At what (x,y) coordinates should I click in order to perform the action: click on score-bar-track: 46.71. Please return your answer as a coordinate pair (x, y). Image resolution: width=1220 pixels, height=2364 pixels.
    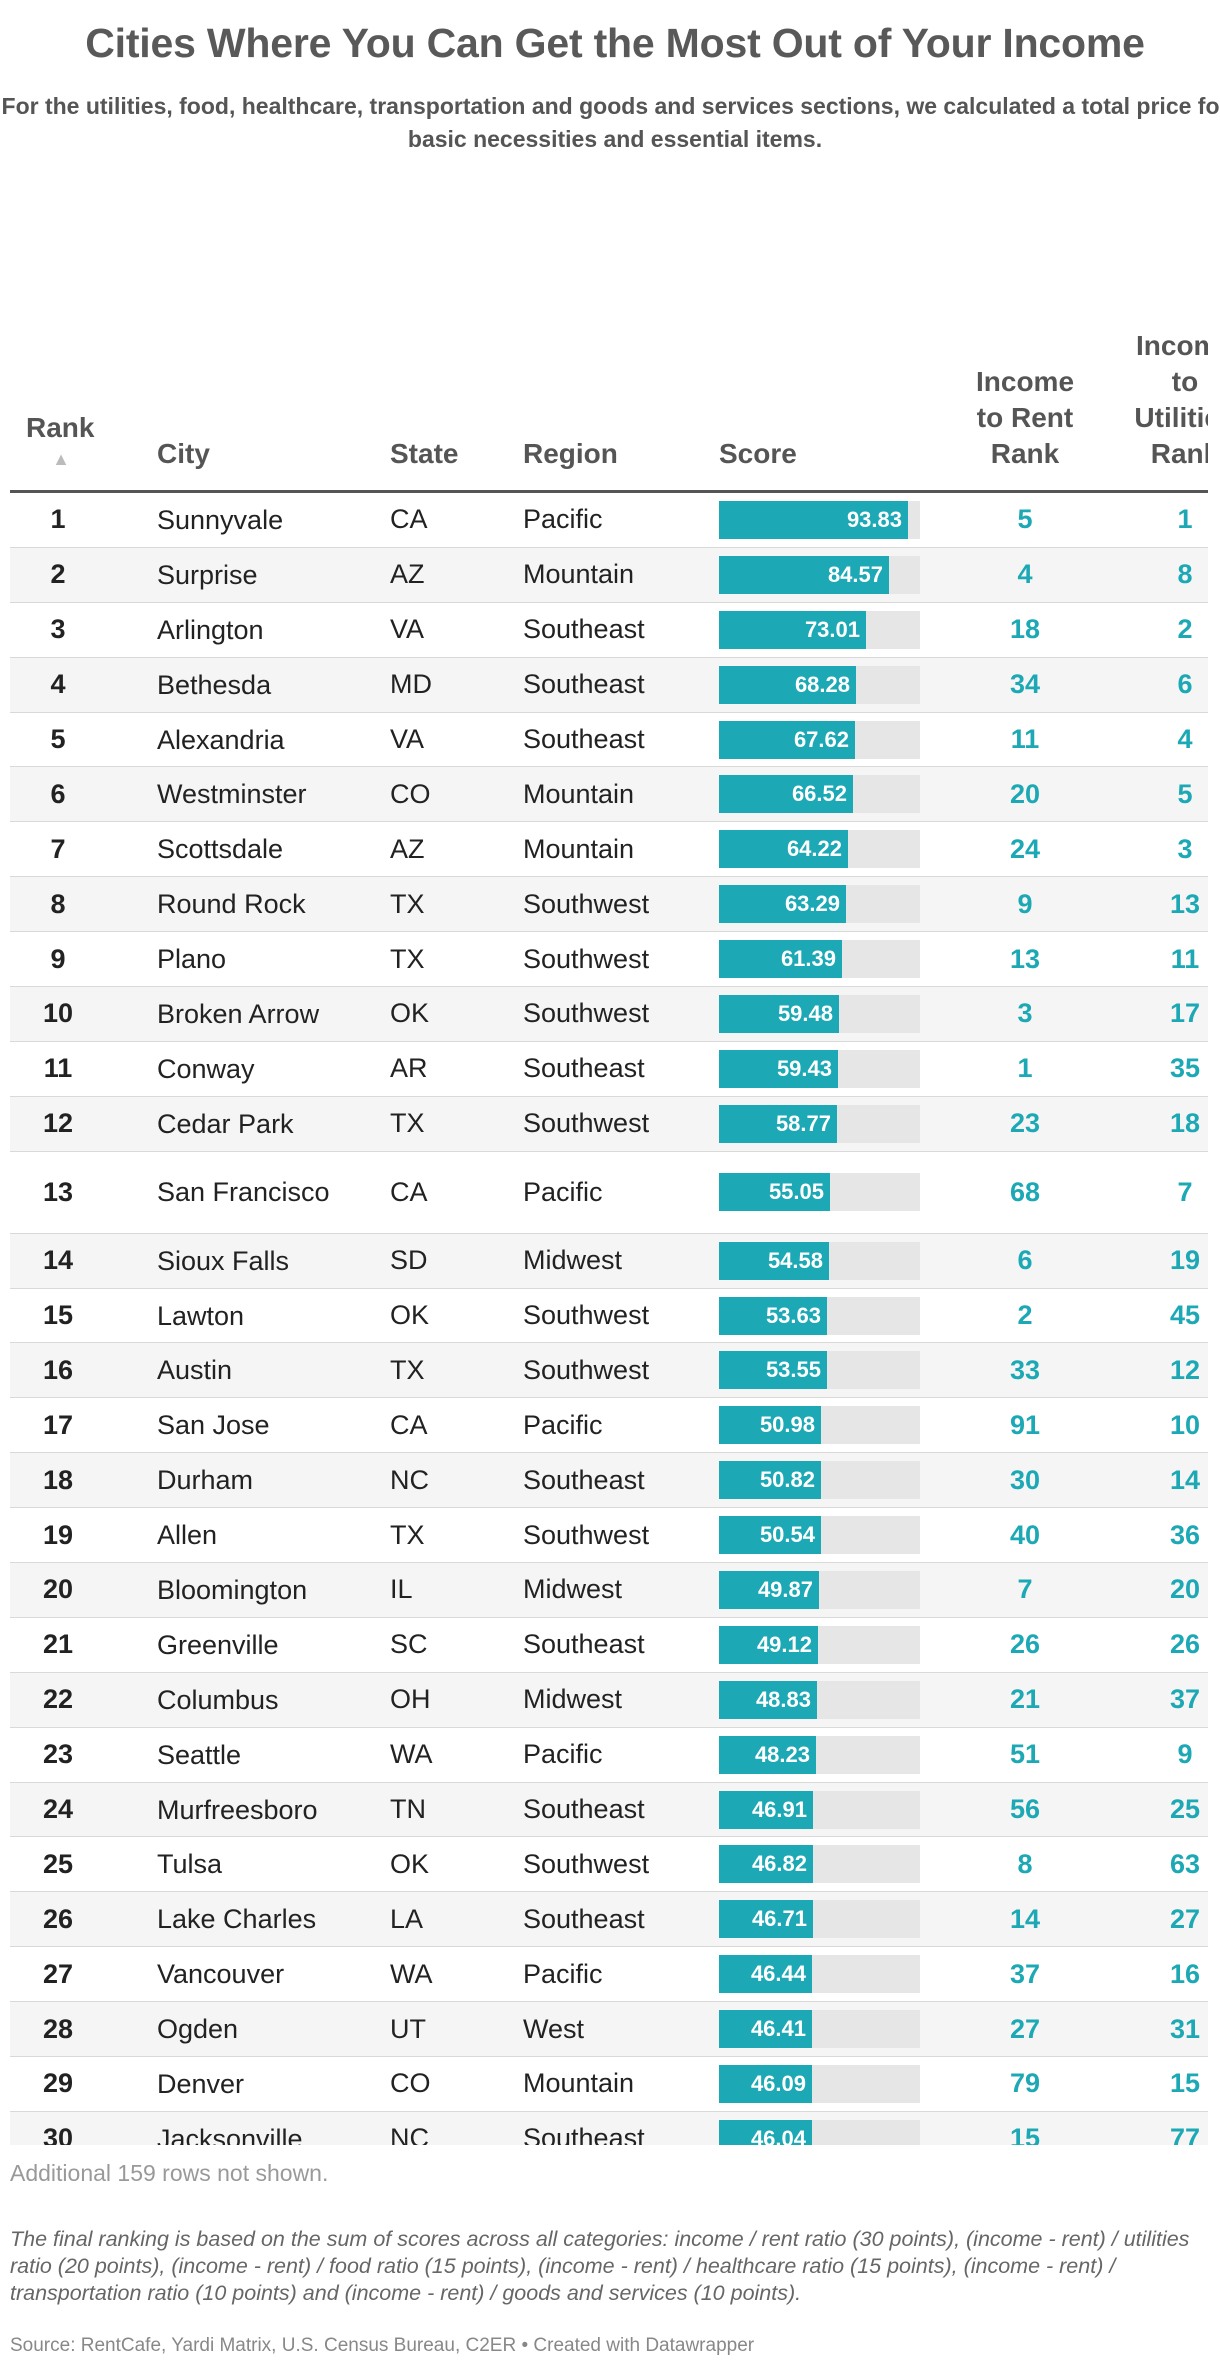
    Looking at the image, I should click on (819, 1919).